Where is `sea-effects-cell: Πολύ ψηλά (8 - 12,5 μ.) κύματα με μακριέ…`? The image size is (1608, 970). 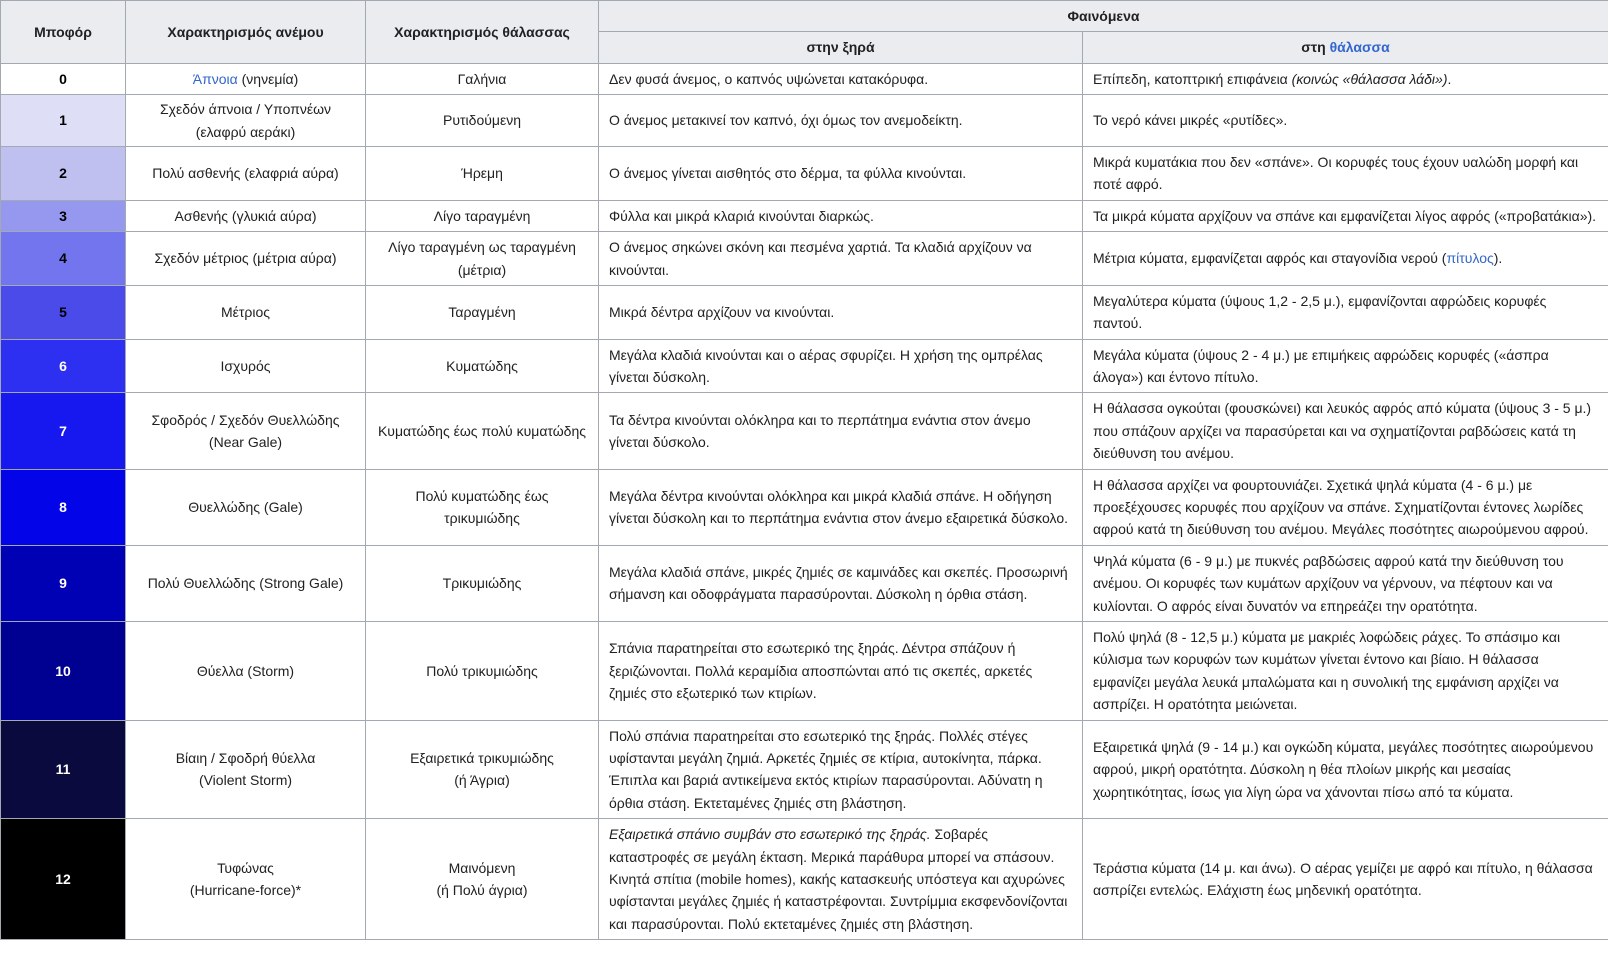
sea-effects-cell: Πολύ ψηλά (8 - 12,5 μ.) κύματα με μακριέ… is located at coordinates (1345, 670).